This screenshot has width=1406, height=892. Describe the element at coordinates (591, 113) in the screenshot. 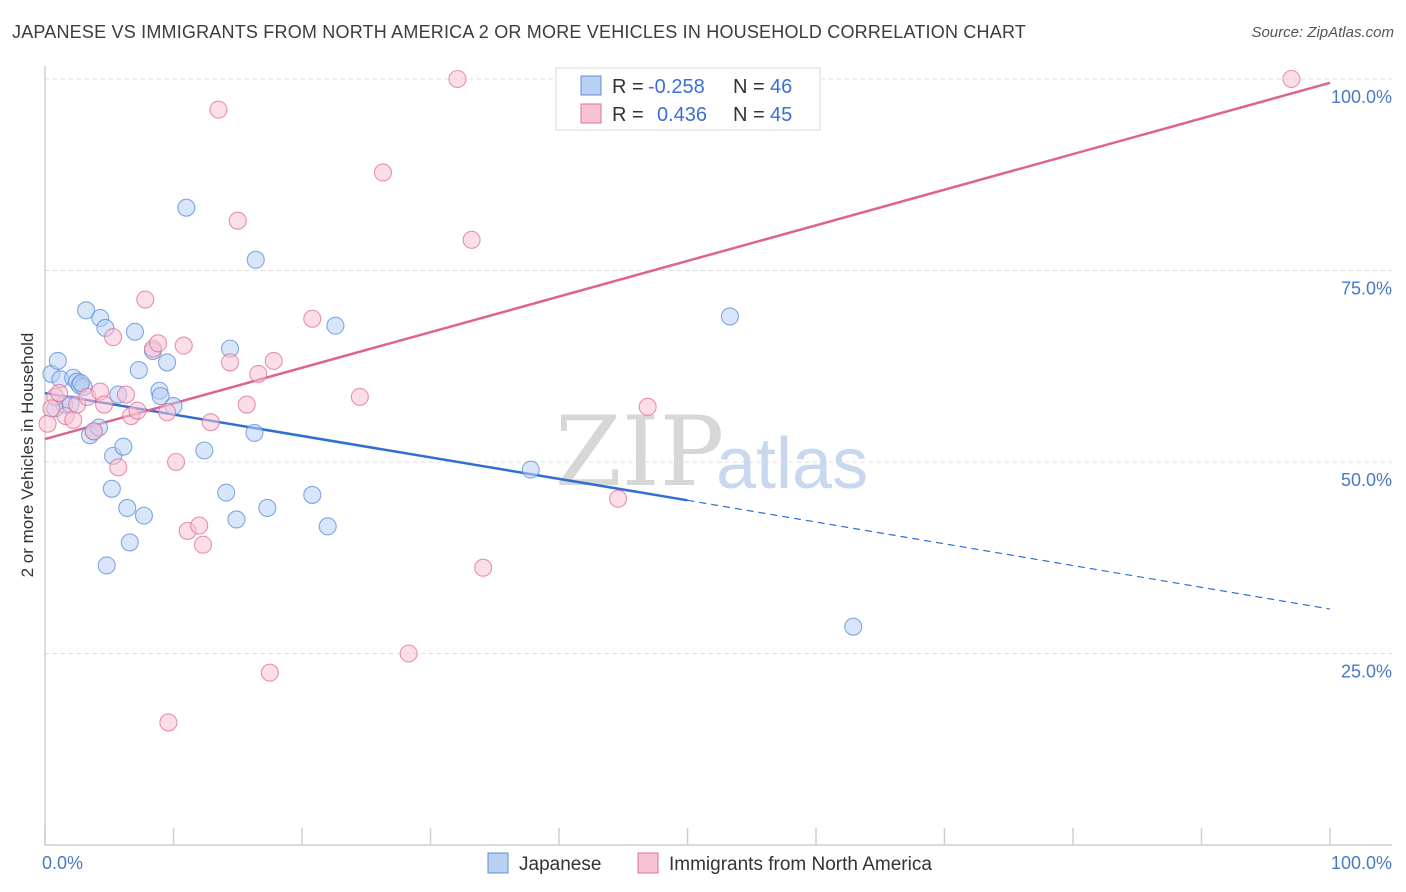

I see `legend-swatch-immigrants` at that location.